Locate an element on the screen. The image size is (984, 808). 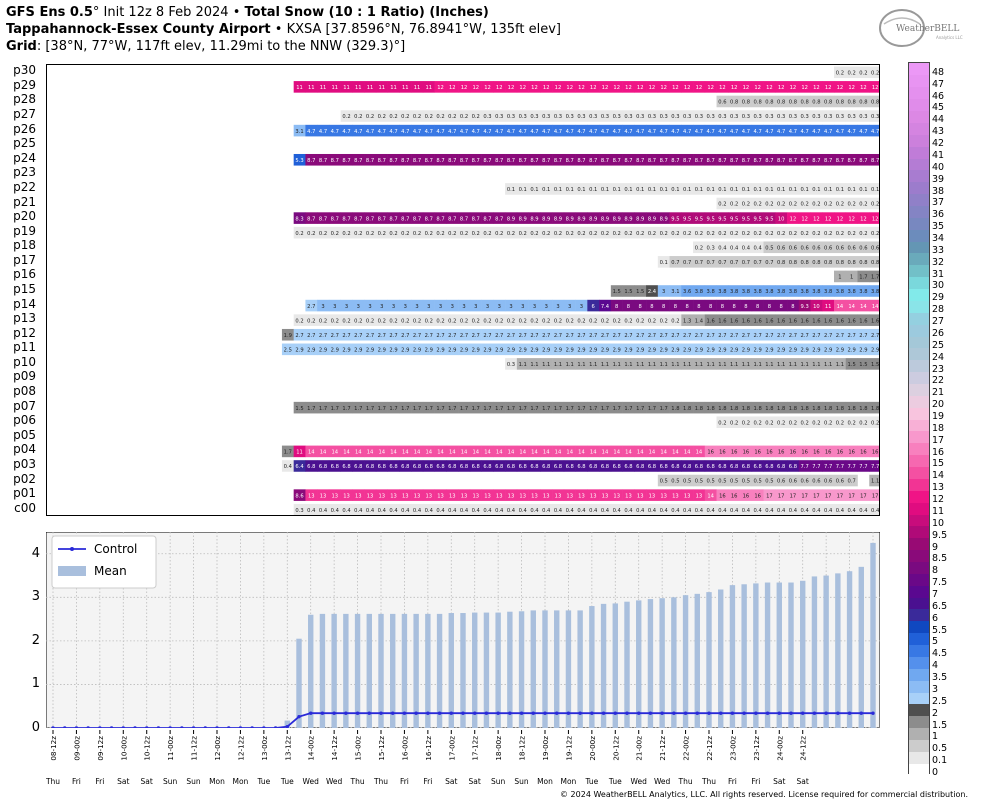
ensemble-cell-label: 0.1 is located at coordinates (734, 190).